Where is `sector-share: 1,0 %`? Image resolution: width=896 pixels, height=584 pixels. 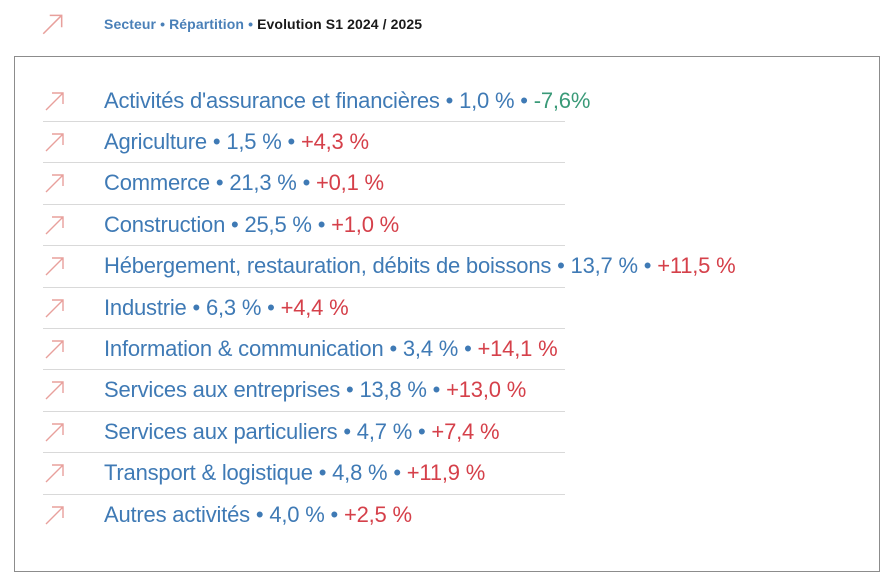
sector-share: 1,0 % is located at coordinates (487, 100).